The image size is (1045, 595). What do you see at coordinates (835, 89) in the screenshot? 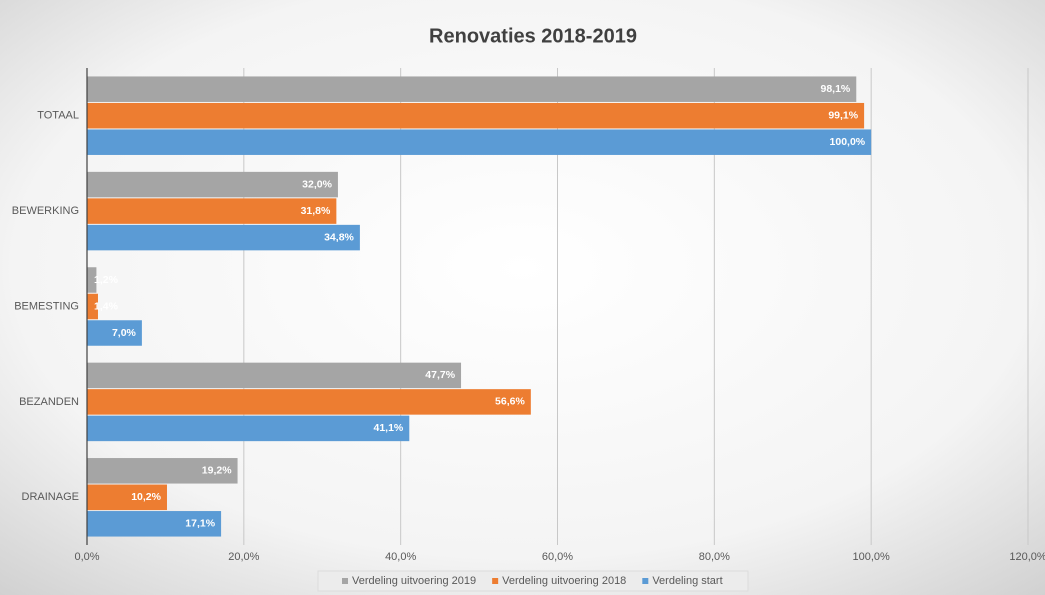
I see `value-label: 98,1%` at bounding box center [835, 89].